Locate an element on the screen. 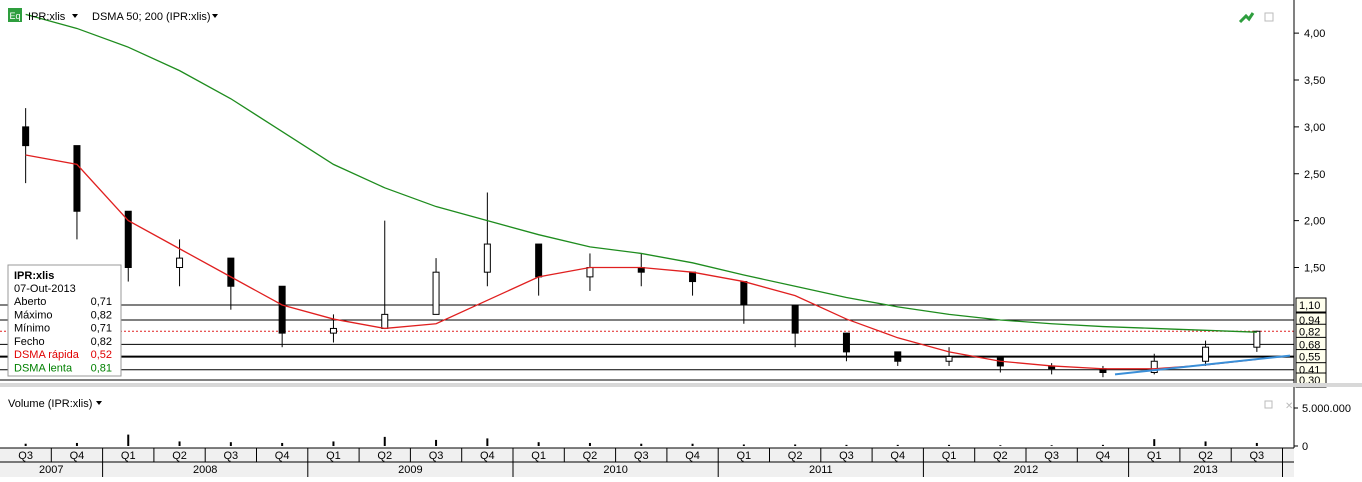  maximize-icon is located at coordinates (1269, 17).